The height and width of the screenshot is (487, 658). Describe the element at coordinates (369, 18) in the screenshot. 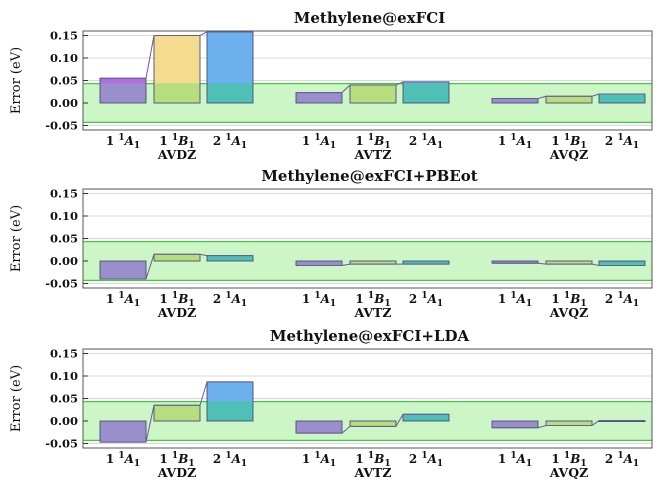

I see `panel-title: Methylene@exFCI` at that location.